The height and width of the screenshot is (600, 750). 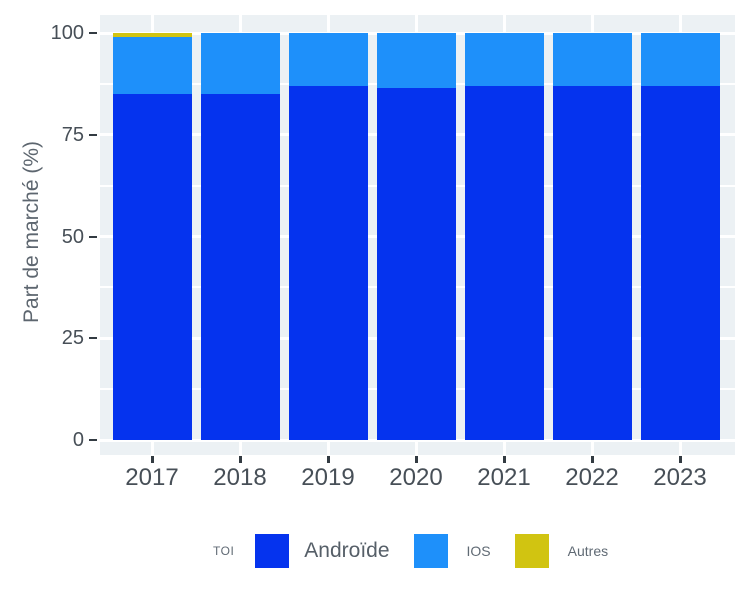 What do you see at coordinates (592, 262) in the screenshot?
I see `bar-segment-2022-androi-de` at bounding box center [592, 262].